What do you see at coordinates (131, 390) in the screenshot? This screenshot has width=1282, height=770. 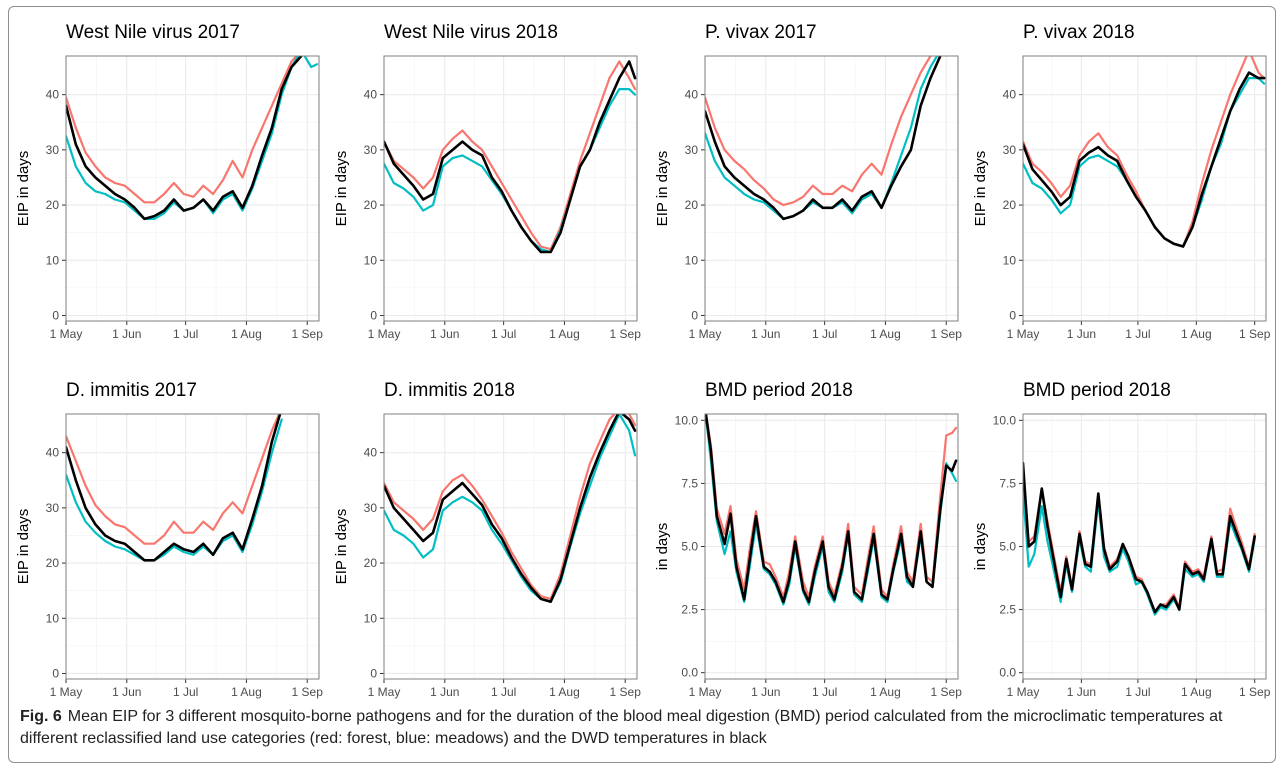 I see `panel-title: D. immitis 2017` at bounding box center [131, 390].